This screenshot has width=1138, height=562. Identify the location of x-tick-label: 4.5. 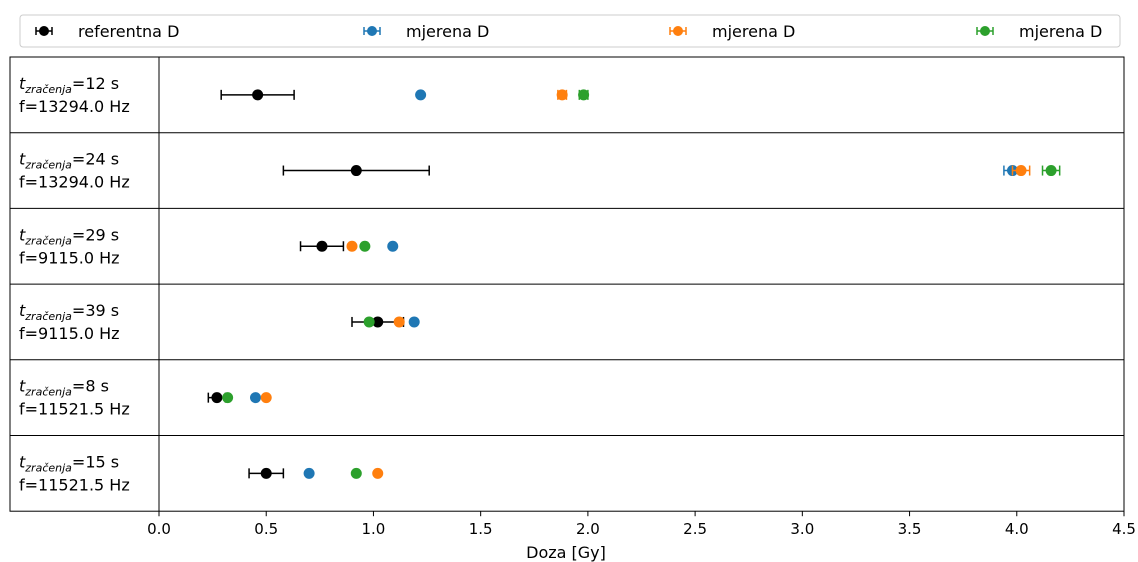
(1124, 529).